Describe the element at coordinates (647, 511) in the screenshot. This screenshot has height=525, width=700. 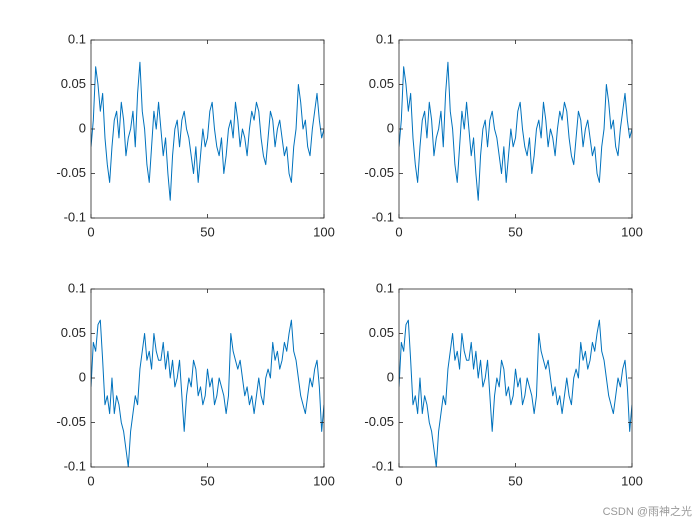
I see `watermark: CSDN @雨神之光` at that location.